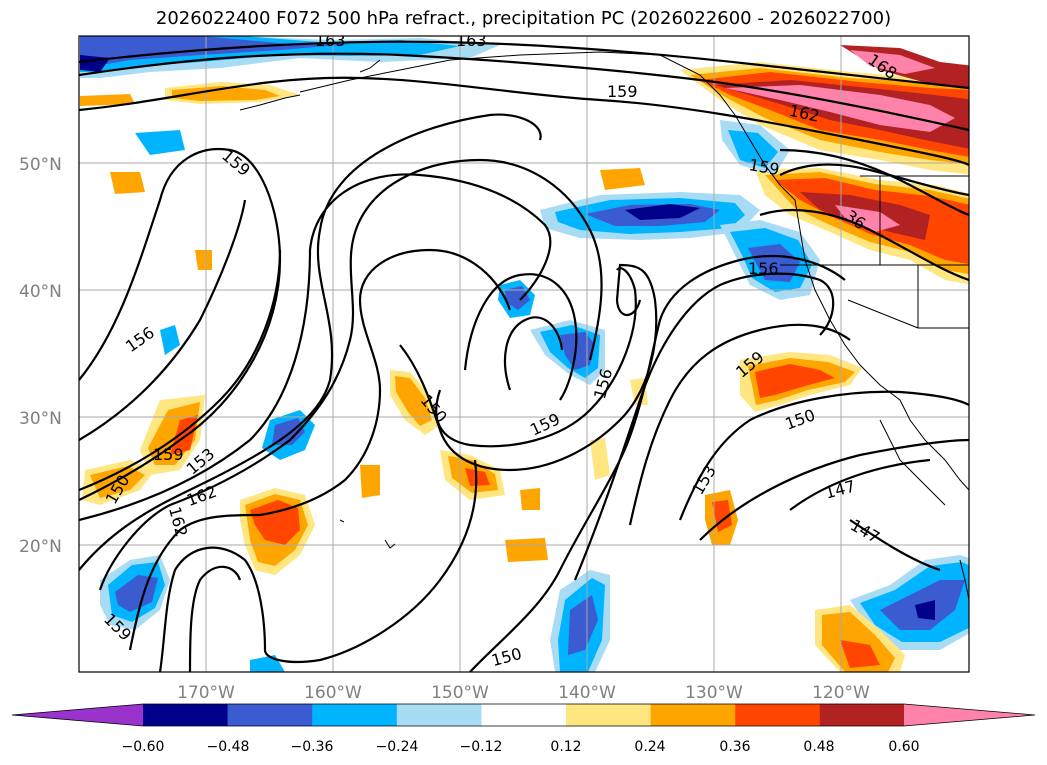 The height and width of the screenshot is (765, 1047). I want to click on colorbar-tick: −0.60, so click(143, 747).